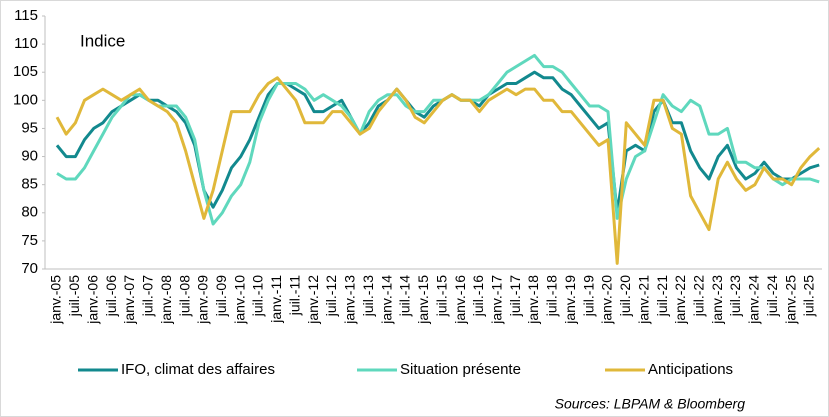 Image resolution: width=829 pixels, height=417 pixels. What do you see at coordinates (460, 300) in the screenshot?
I see `x-tick-label: janv.-16` at bounding box center [460, 300].